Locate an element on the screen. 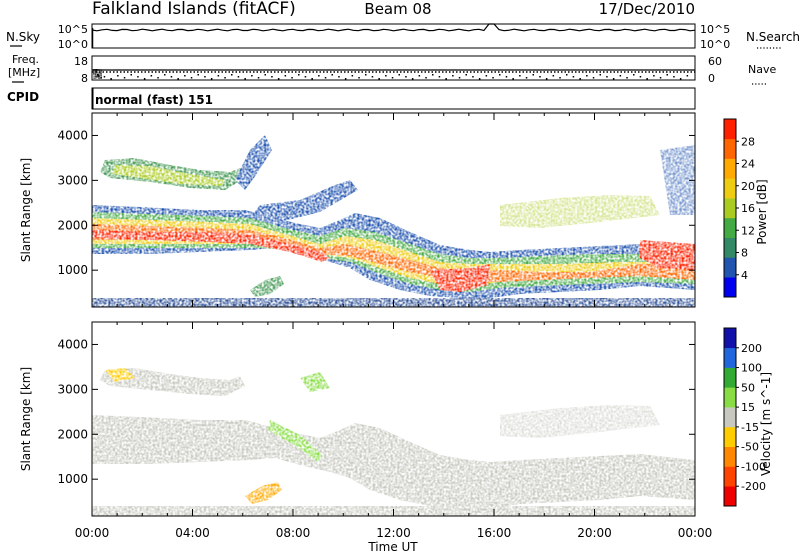 Image resolution: width=800 pixels, height=554 pixels. y-tick-label: 3000 is located at coordinates (72, 389).